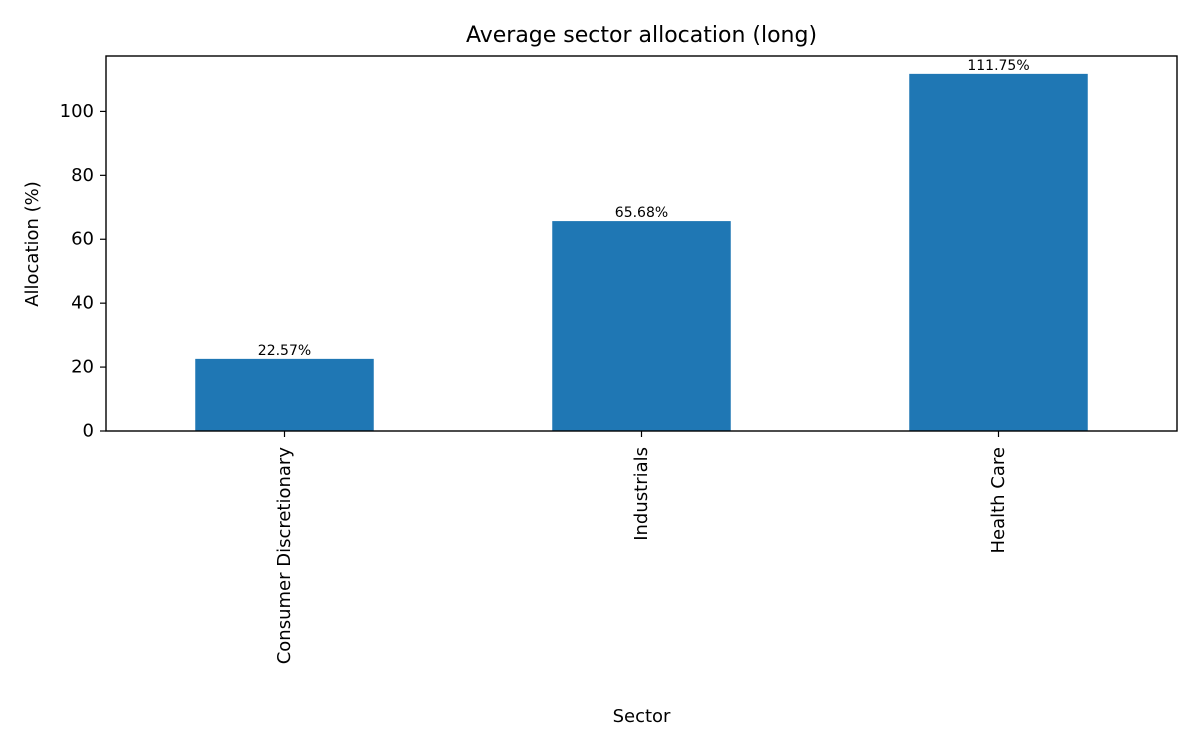  What do you see at coordinates (641, 35) in the screenshot?
I see `chart-title: Average sector allocation (long)` at bounding box center [641, 35].